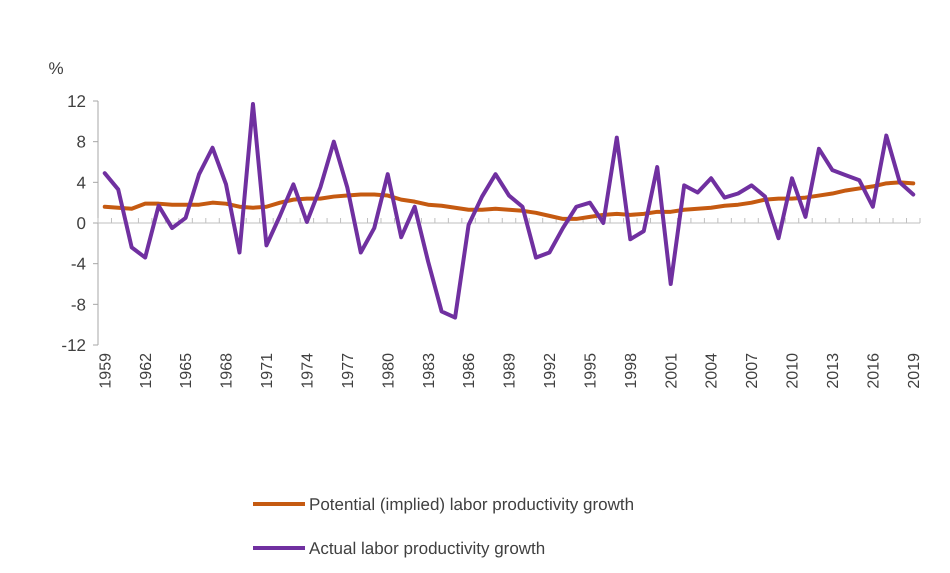 The height and width of the screenshot is (573, 950). Describe the element at coordinates (227, 370) in the screenshot. I see `x-tick-label: 1968` at that location.